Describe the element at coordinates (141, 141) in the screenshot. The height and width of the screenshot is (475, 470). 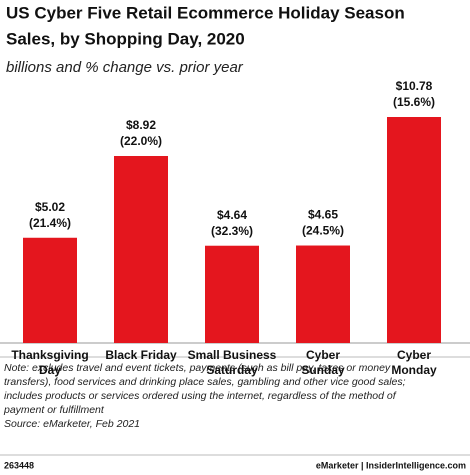
I see `change-label: (22.0%)` at that location.